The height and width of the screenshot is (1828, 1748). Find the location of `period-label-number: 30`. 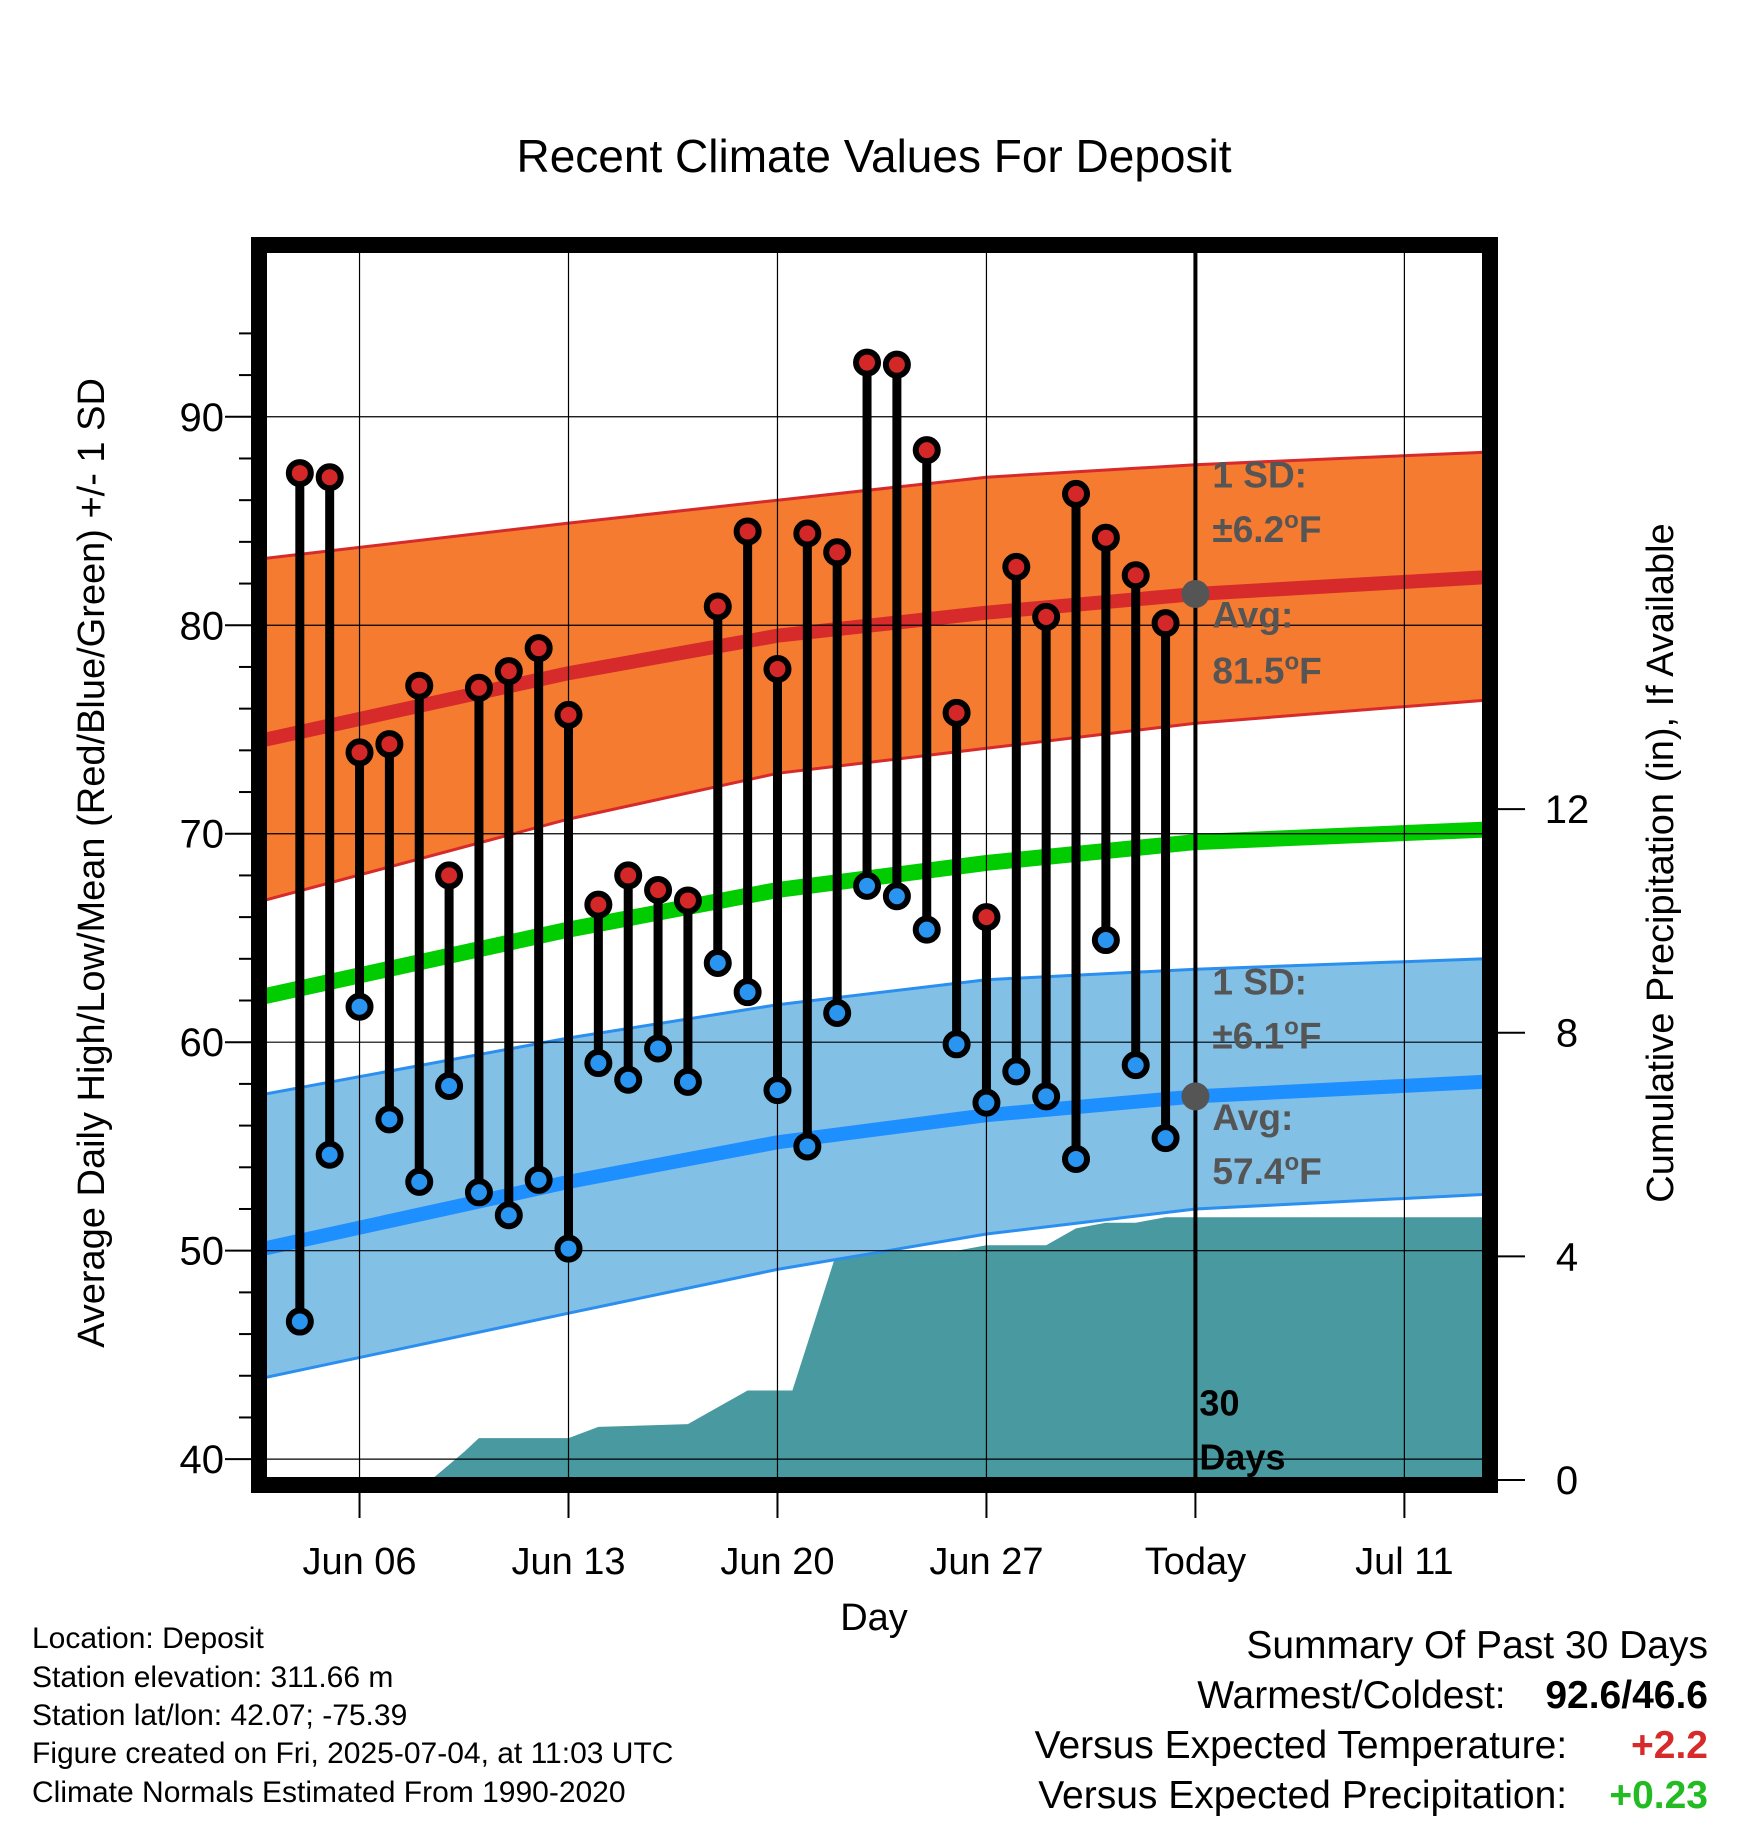

period-label-number: 30 is located at coordinates (1219, 1402).